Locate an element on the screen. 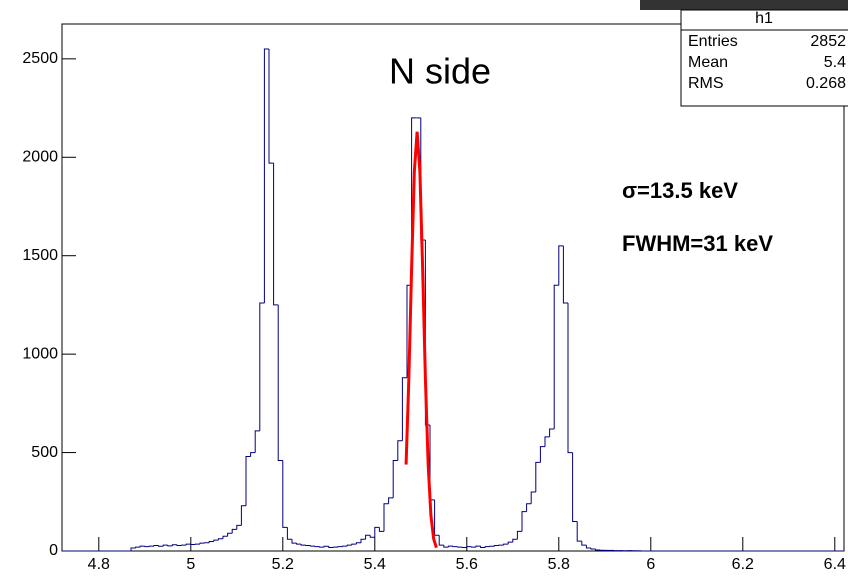 The width and height of the screenshot is (848, 581). x-tick-label: 6.4 is located at coordinates (835, 564).